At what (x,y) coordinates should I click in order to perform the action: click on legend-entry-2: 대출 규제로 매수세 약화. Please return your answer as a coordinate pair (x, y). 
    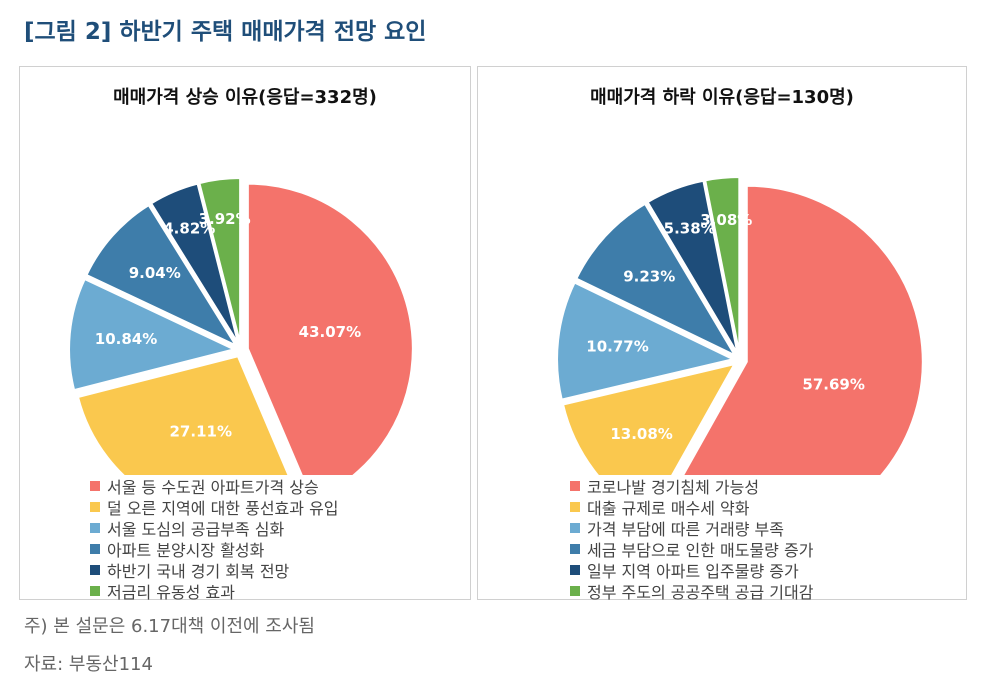
    Looking at the image, I should click on (691, 507).